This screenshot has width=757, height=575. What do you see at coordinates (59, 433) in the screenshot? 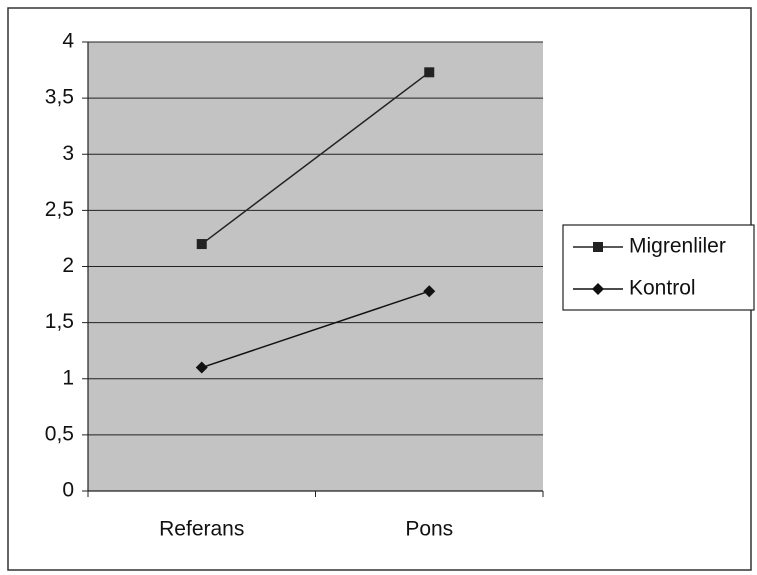
I see `y-tick-label: 0,5` at bounding box center [59, 433].